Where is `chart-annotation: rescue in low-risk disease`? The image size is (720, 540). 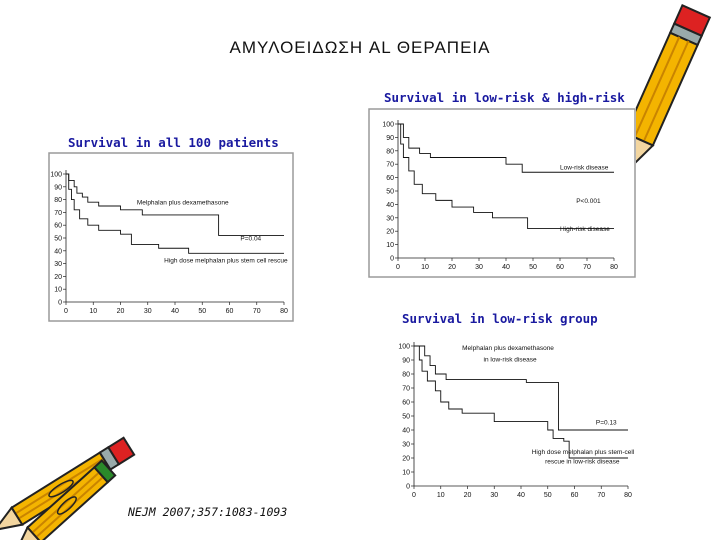 chart-annotation: rescue in low-risk disease is located at coordinates (582, 462).